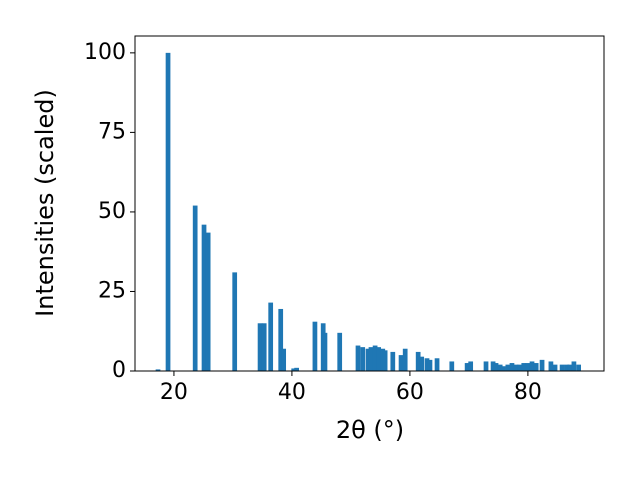 This screenshot has width=640, height=480. I want to click on x-tick-label: 80, so click(528, 392).